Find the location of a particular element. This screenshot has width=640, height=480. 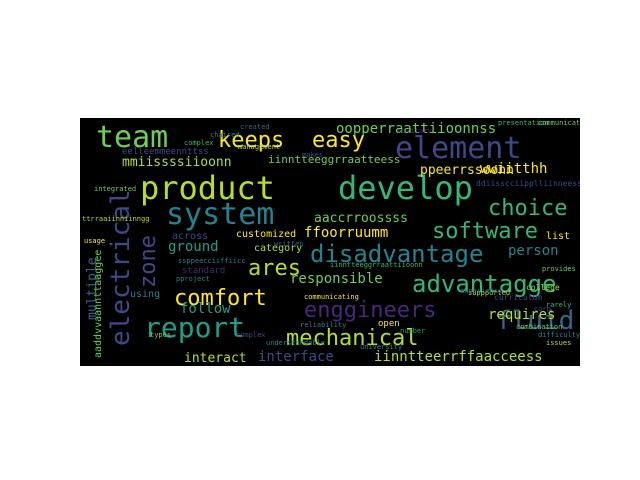

word-discipline: ddiisscciipplliinneess is located at coordinates (528, 183).